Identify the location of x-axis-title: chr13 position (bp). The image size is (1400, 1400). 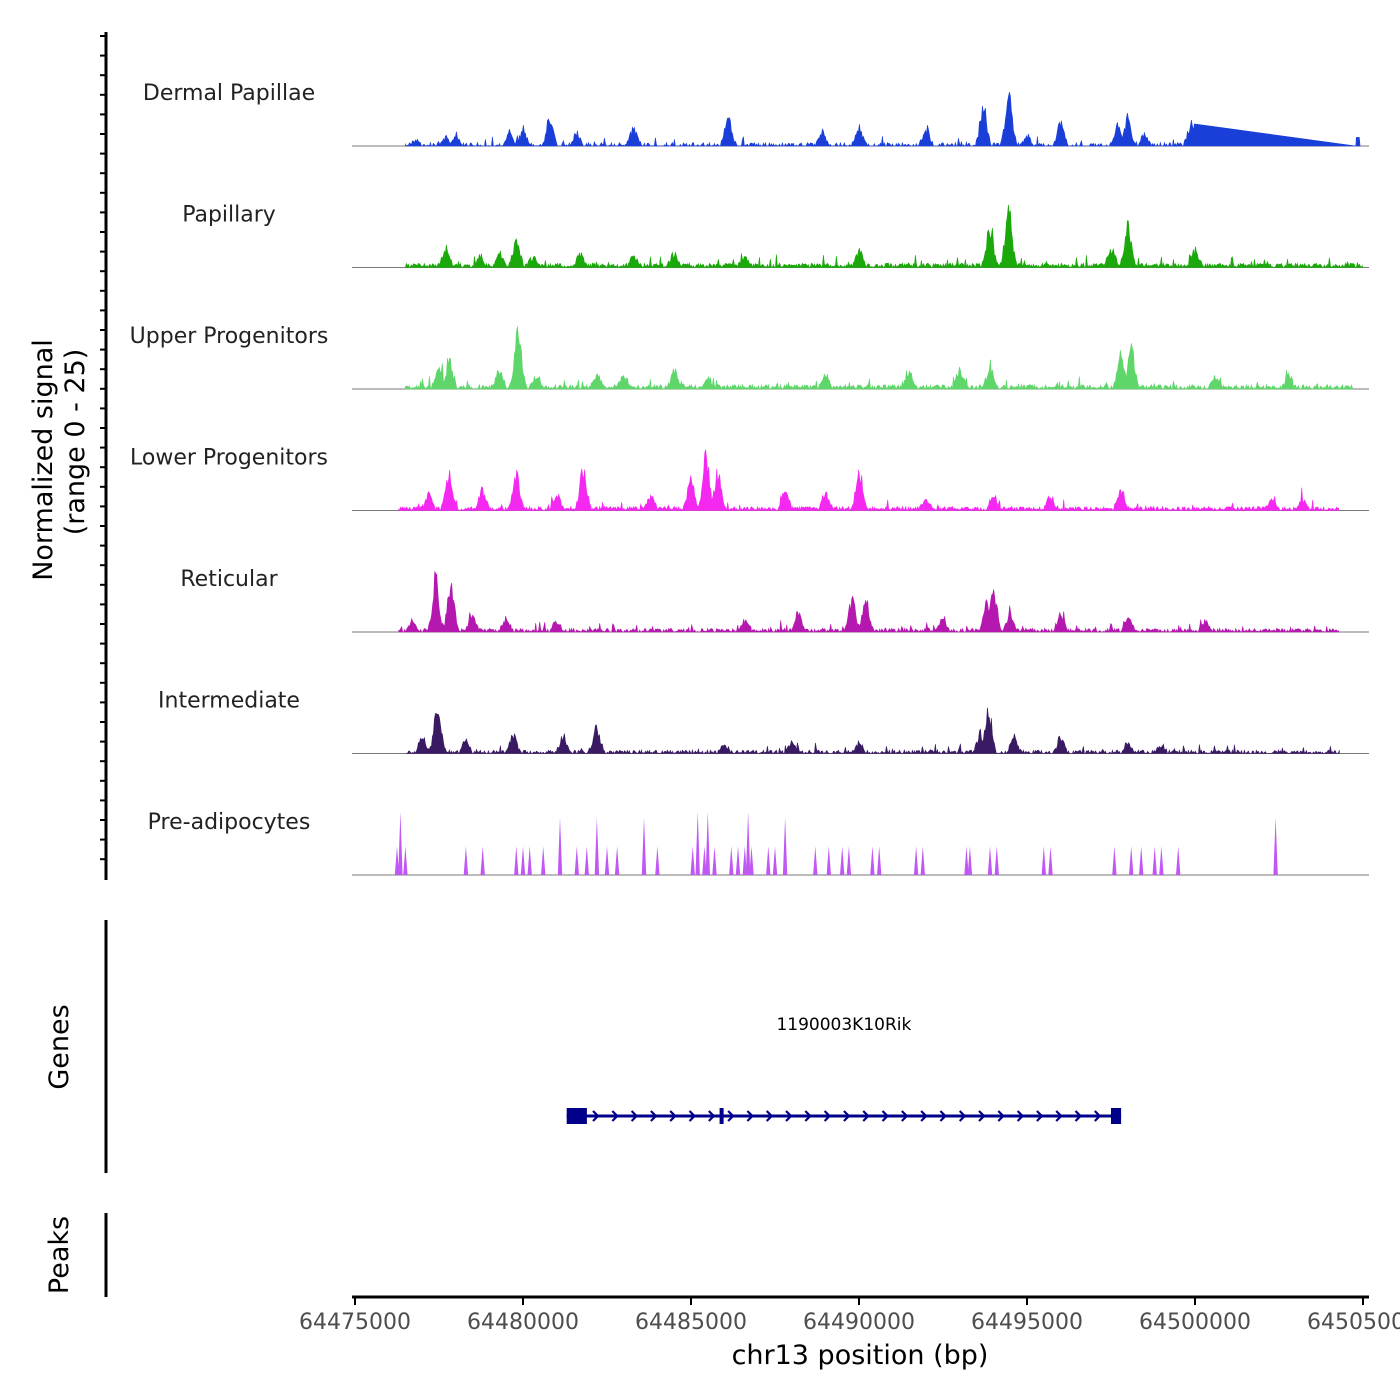
(860, 1355).